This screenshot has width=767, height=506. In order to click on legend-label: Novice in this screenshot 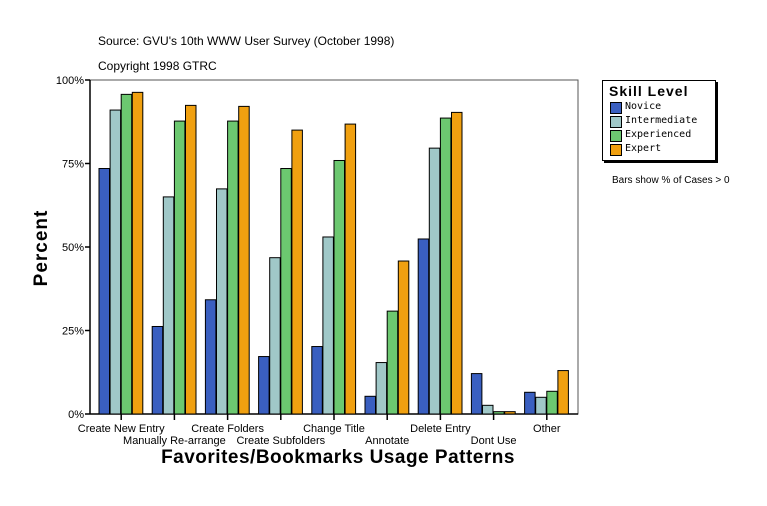, I will do `click(643, 106)`.